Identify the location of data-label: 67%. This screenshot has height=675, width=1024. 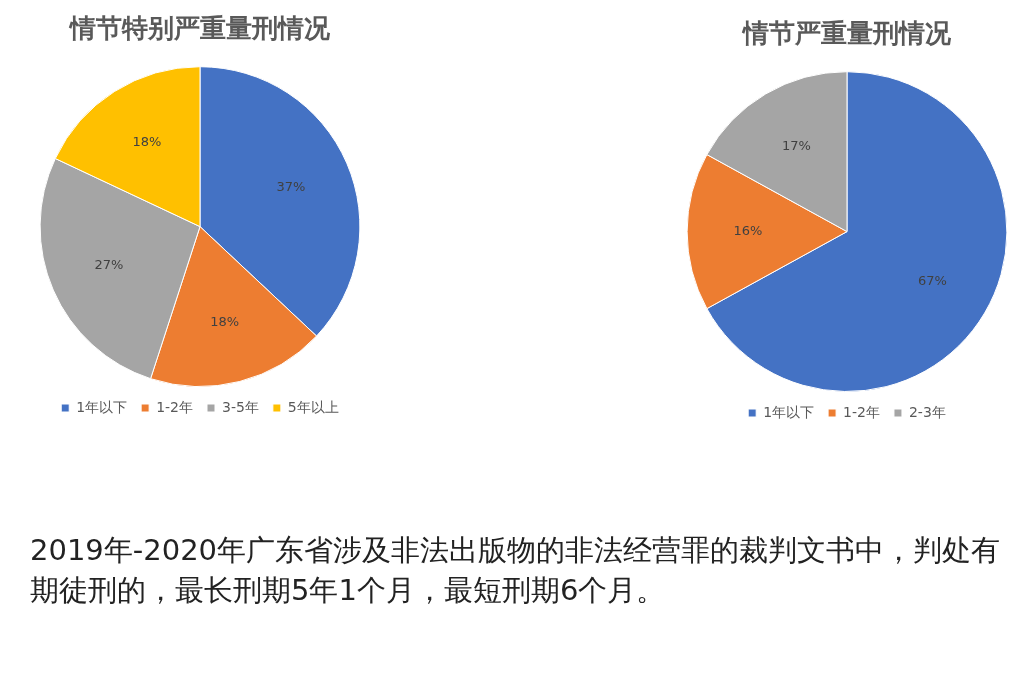
(932, 281).